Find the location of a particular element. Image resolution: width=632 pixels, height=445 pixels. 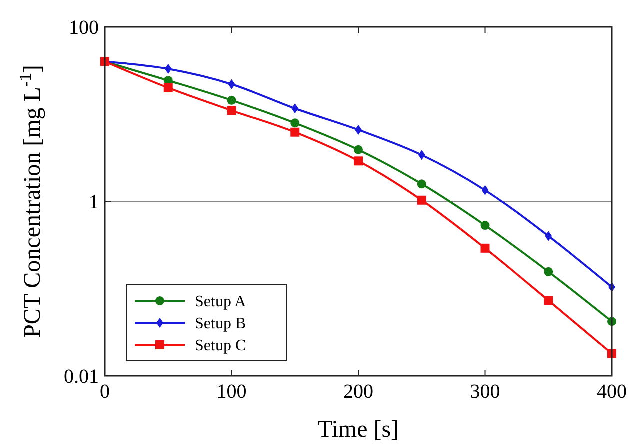

x-tick-label: 300 is located at coordinates (485, 392).